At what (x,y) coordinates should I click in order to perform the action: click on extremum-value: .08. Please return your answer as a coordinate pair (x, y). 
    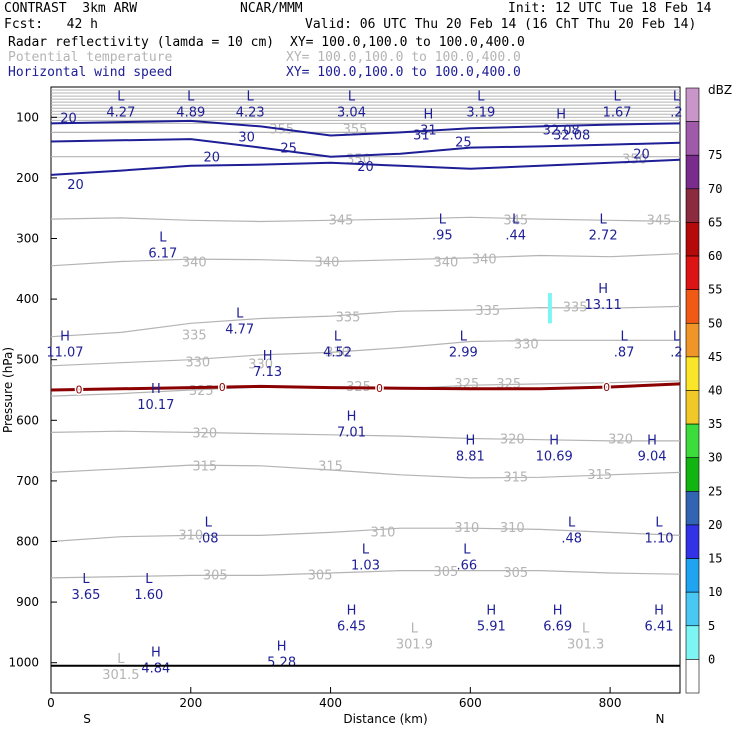
    Looking at the image, I should click on (208, 538).